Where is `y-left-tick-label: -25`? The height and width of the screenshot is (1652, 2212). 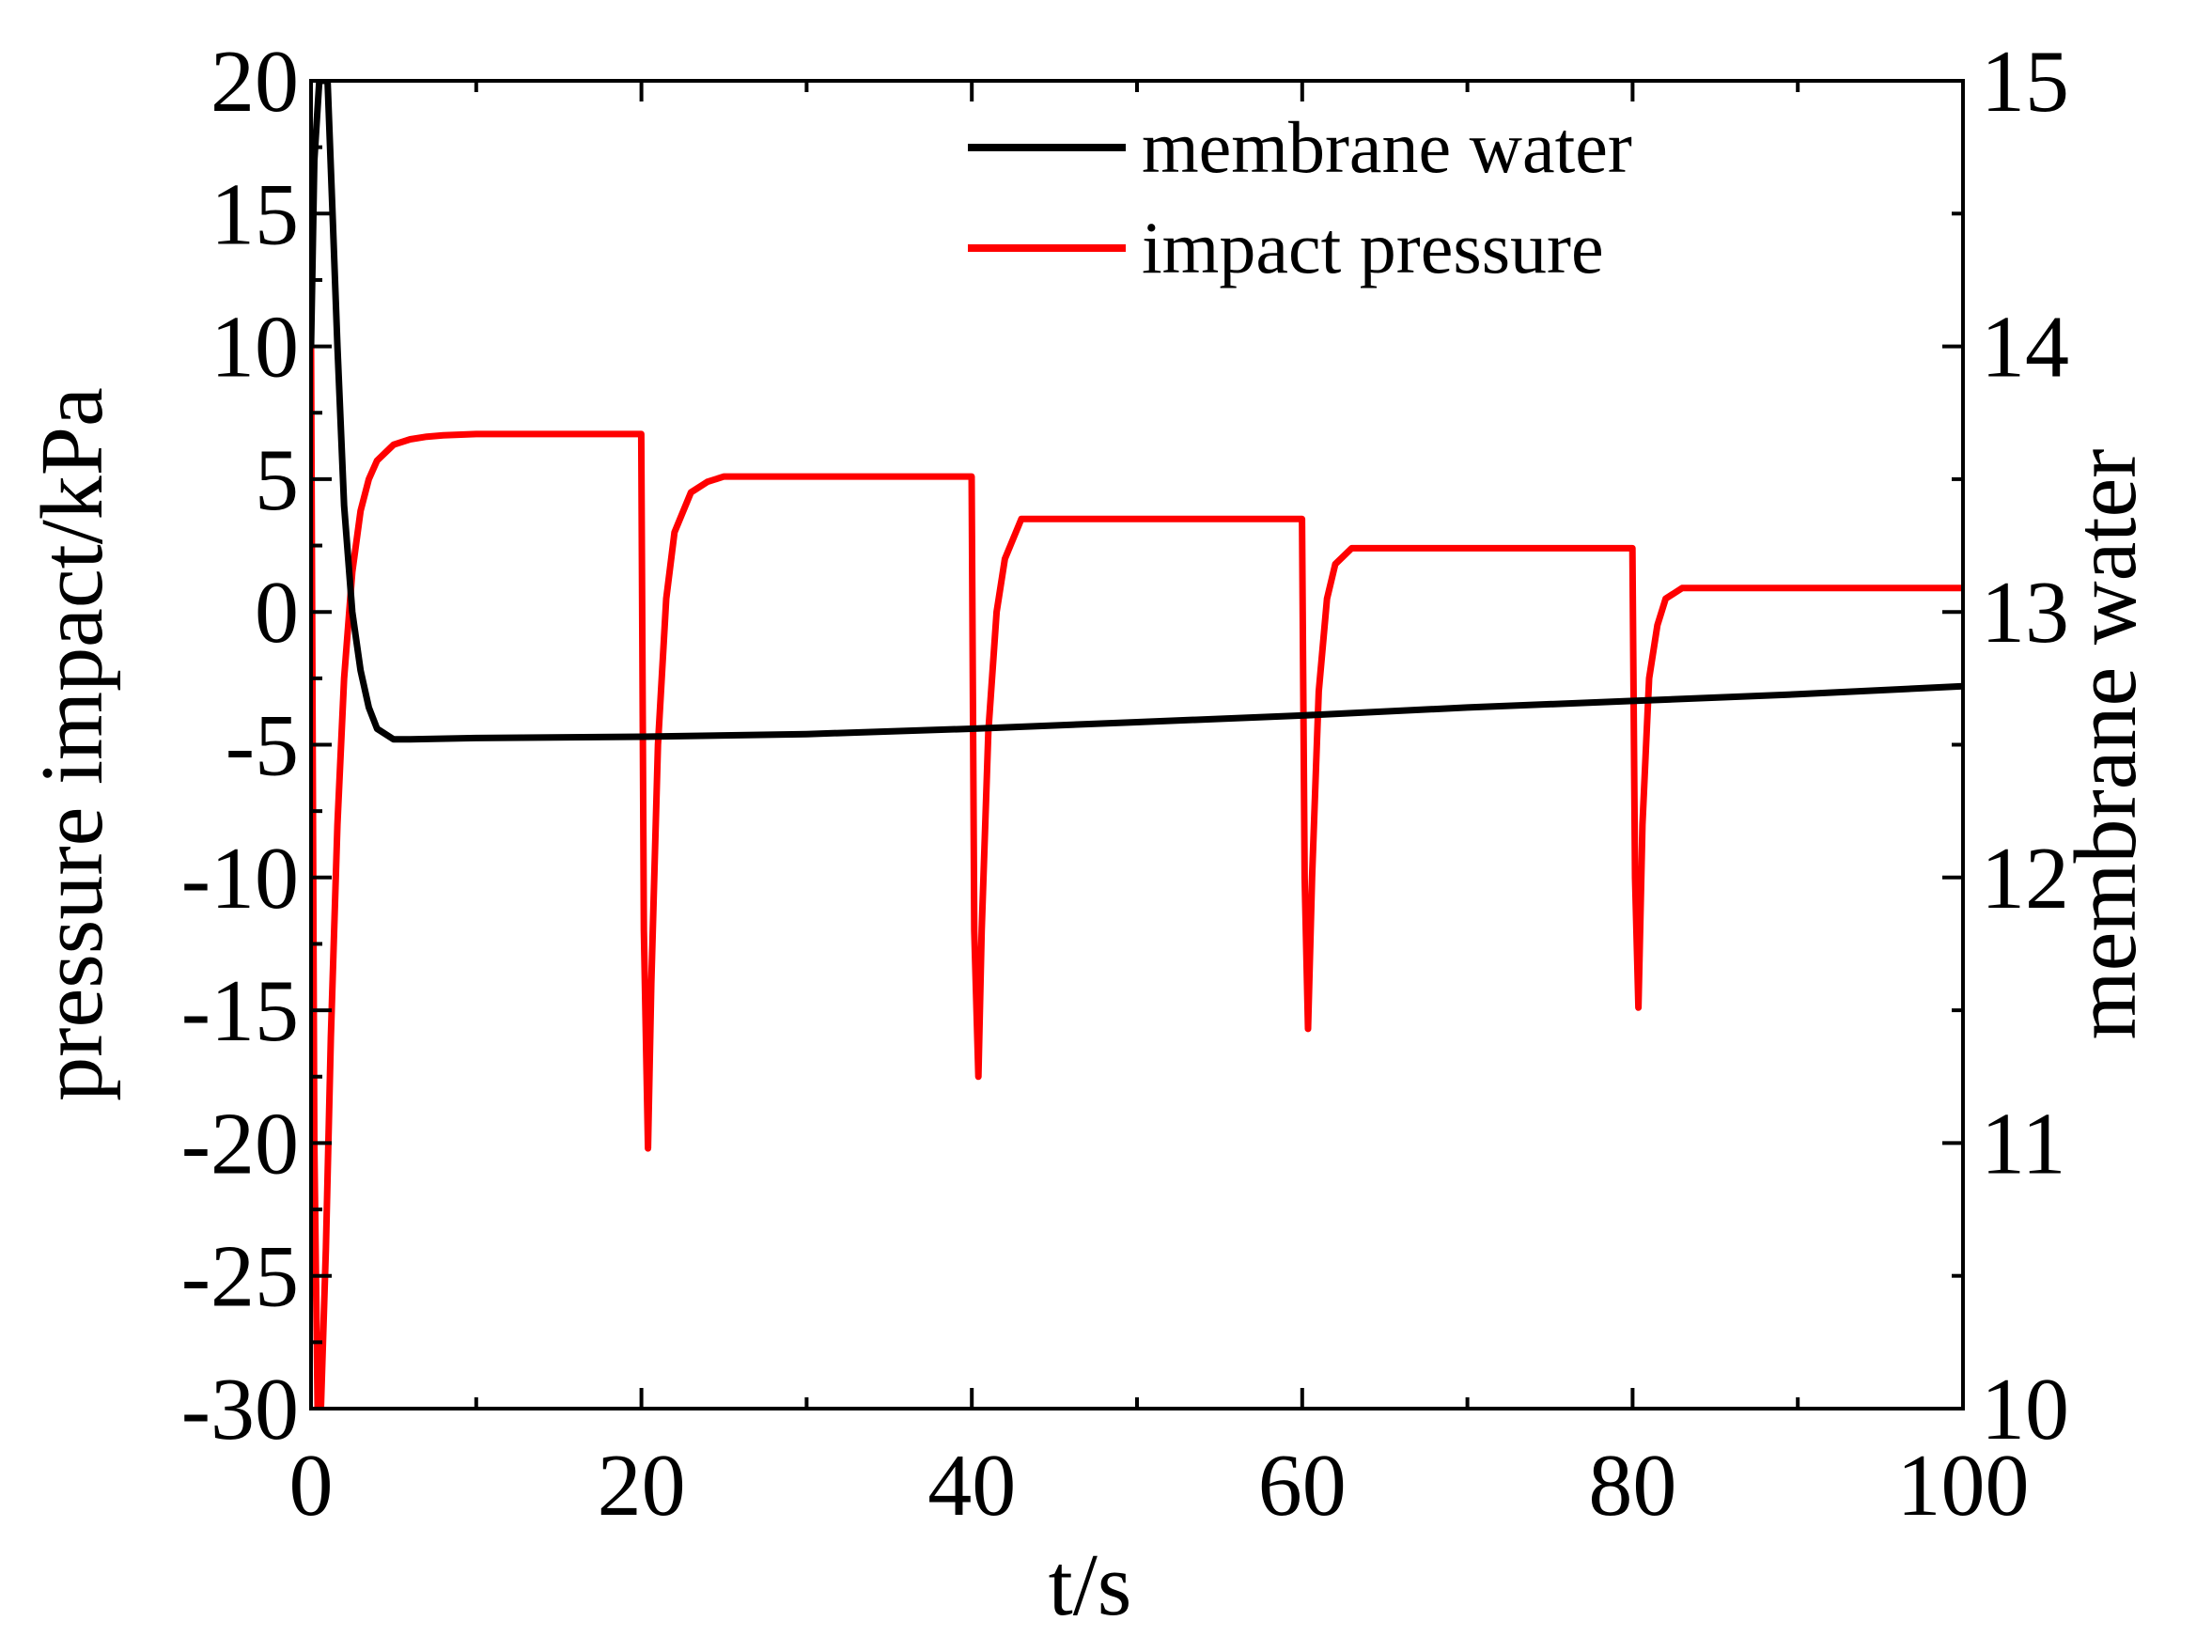 y-left-tick-label: -25 is located at coordinates (240, 1277).